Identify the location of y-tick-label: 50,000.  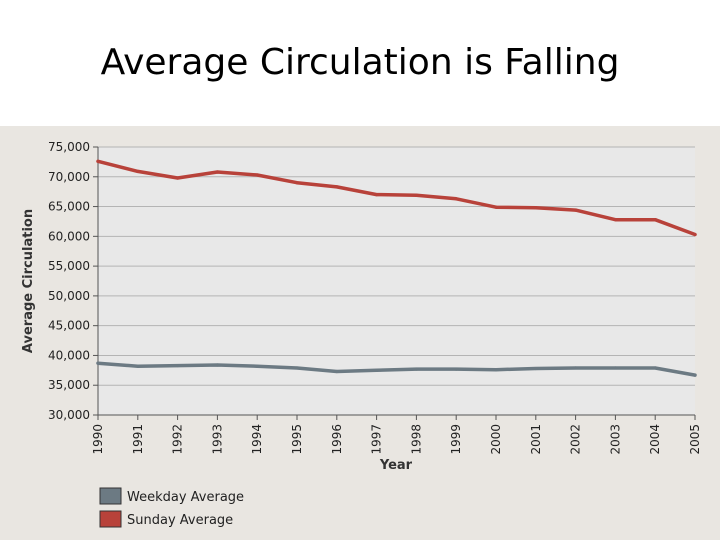
(69, 296).